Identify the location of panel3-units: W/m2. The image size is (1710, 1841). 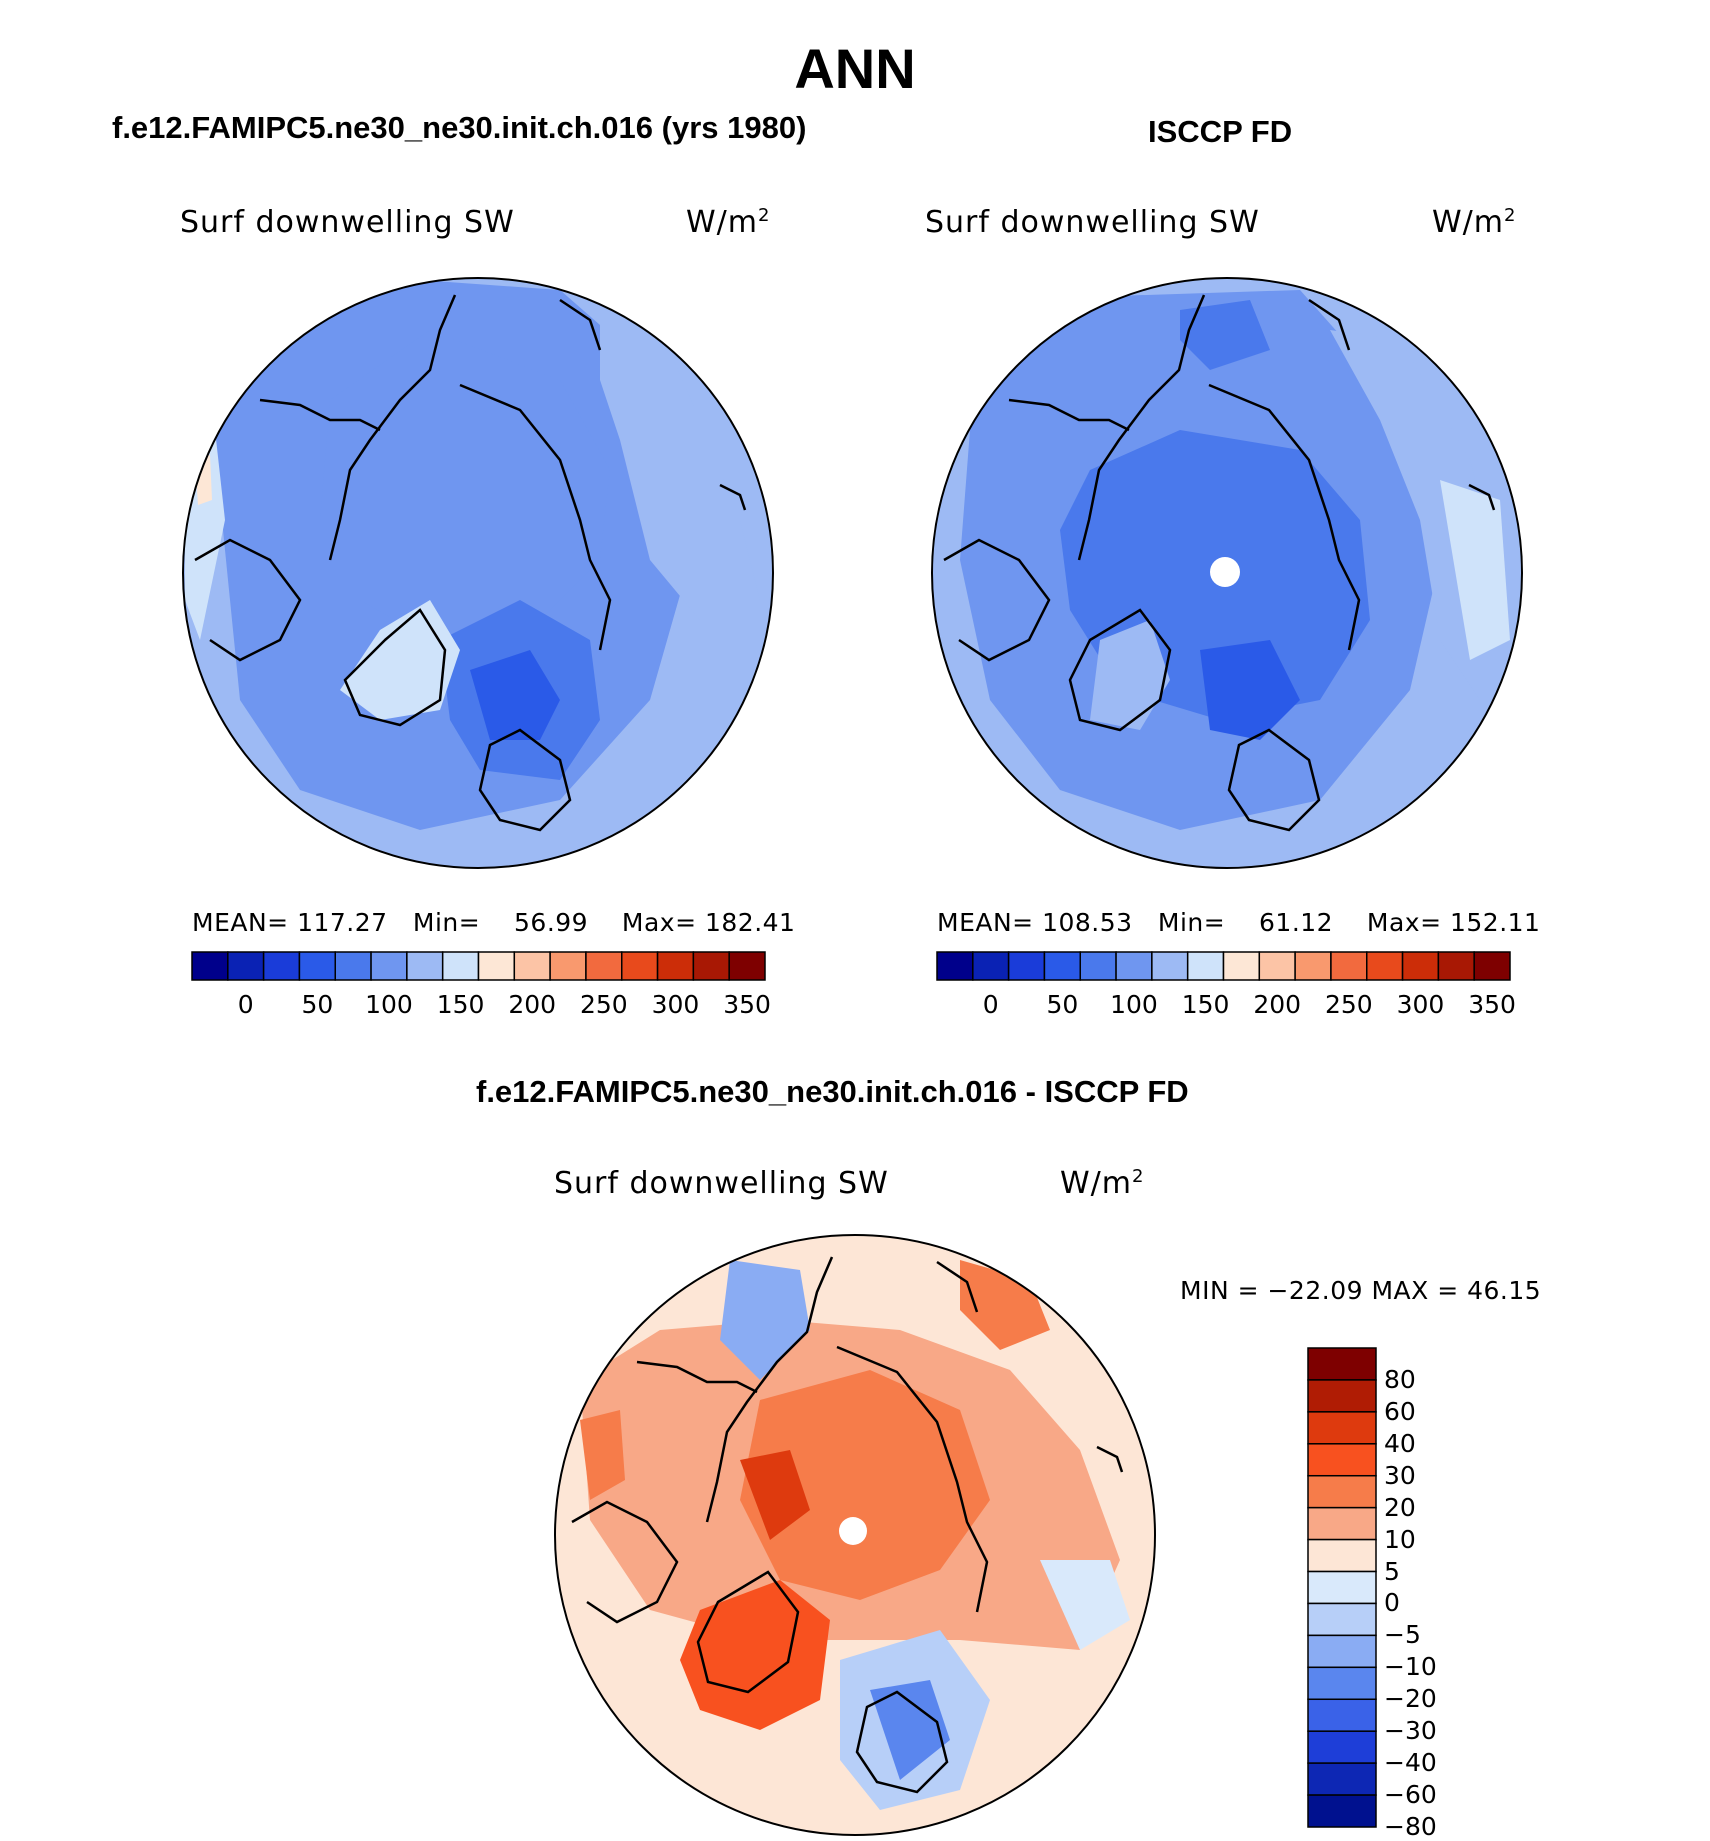
(1102, 1183).